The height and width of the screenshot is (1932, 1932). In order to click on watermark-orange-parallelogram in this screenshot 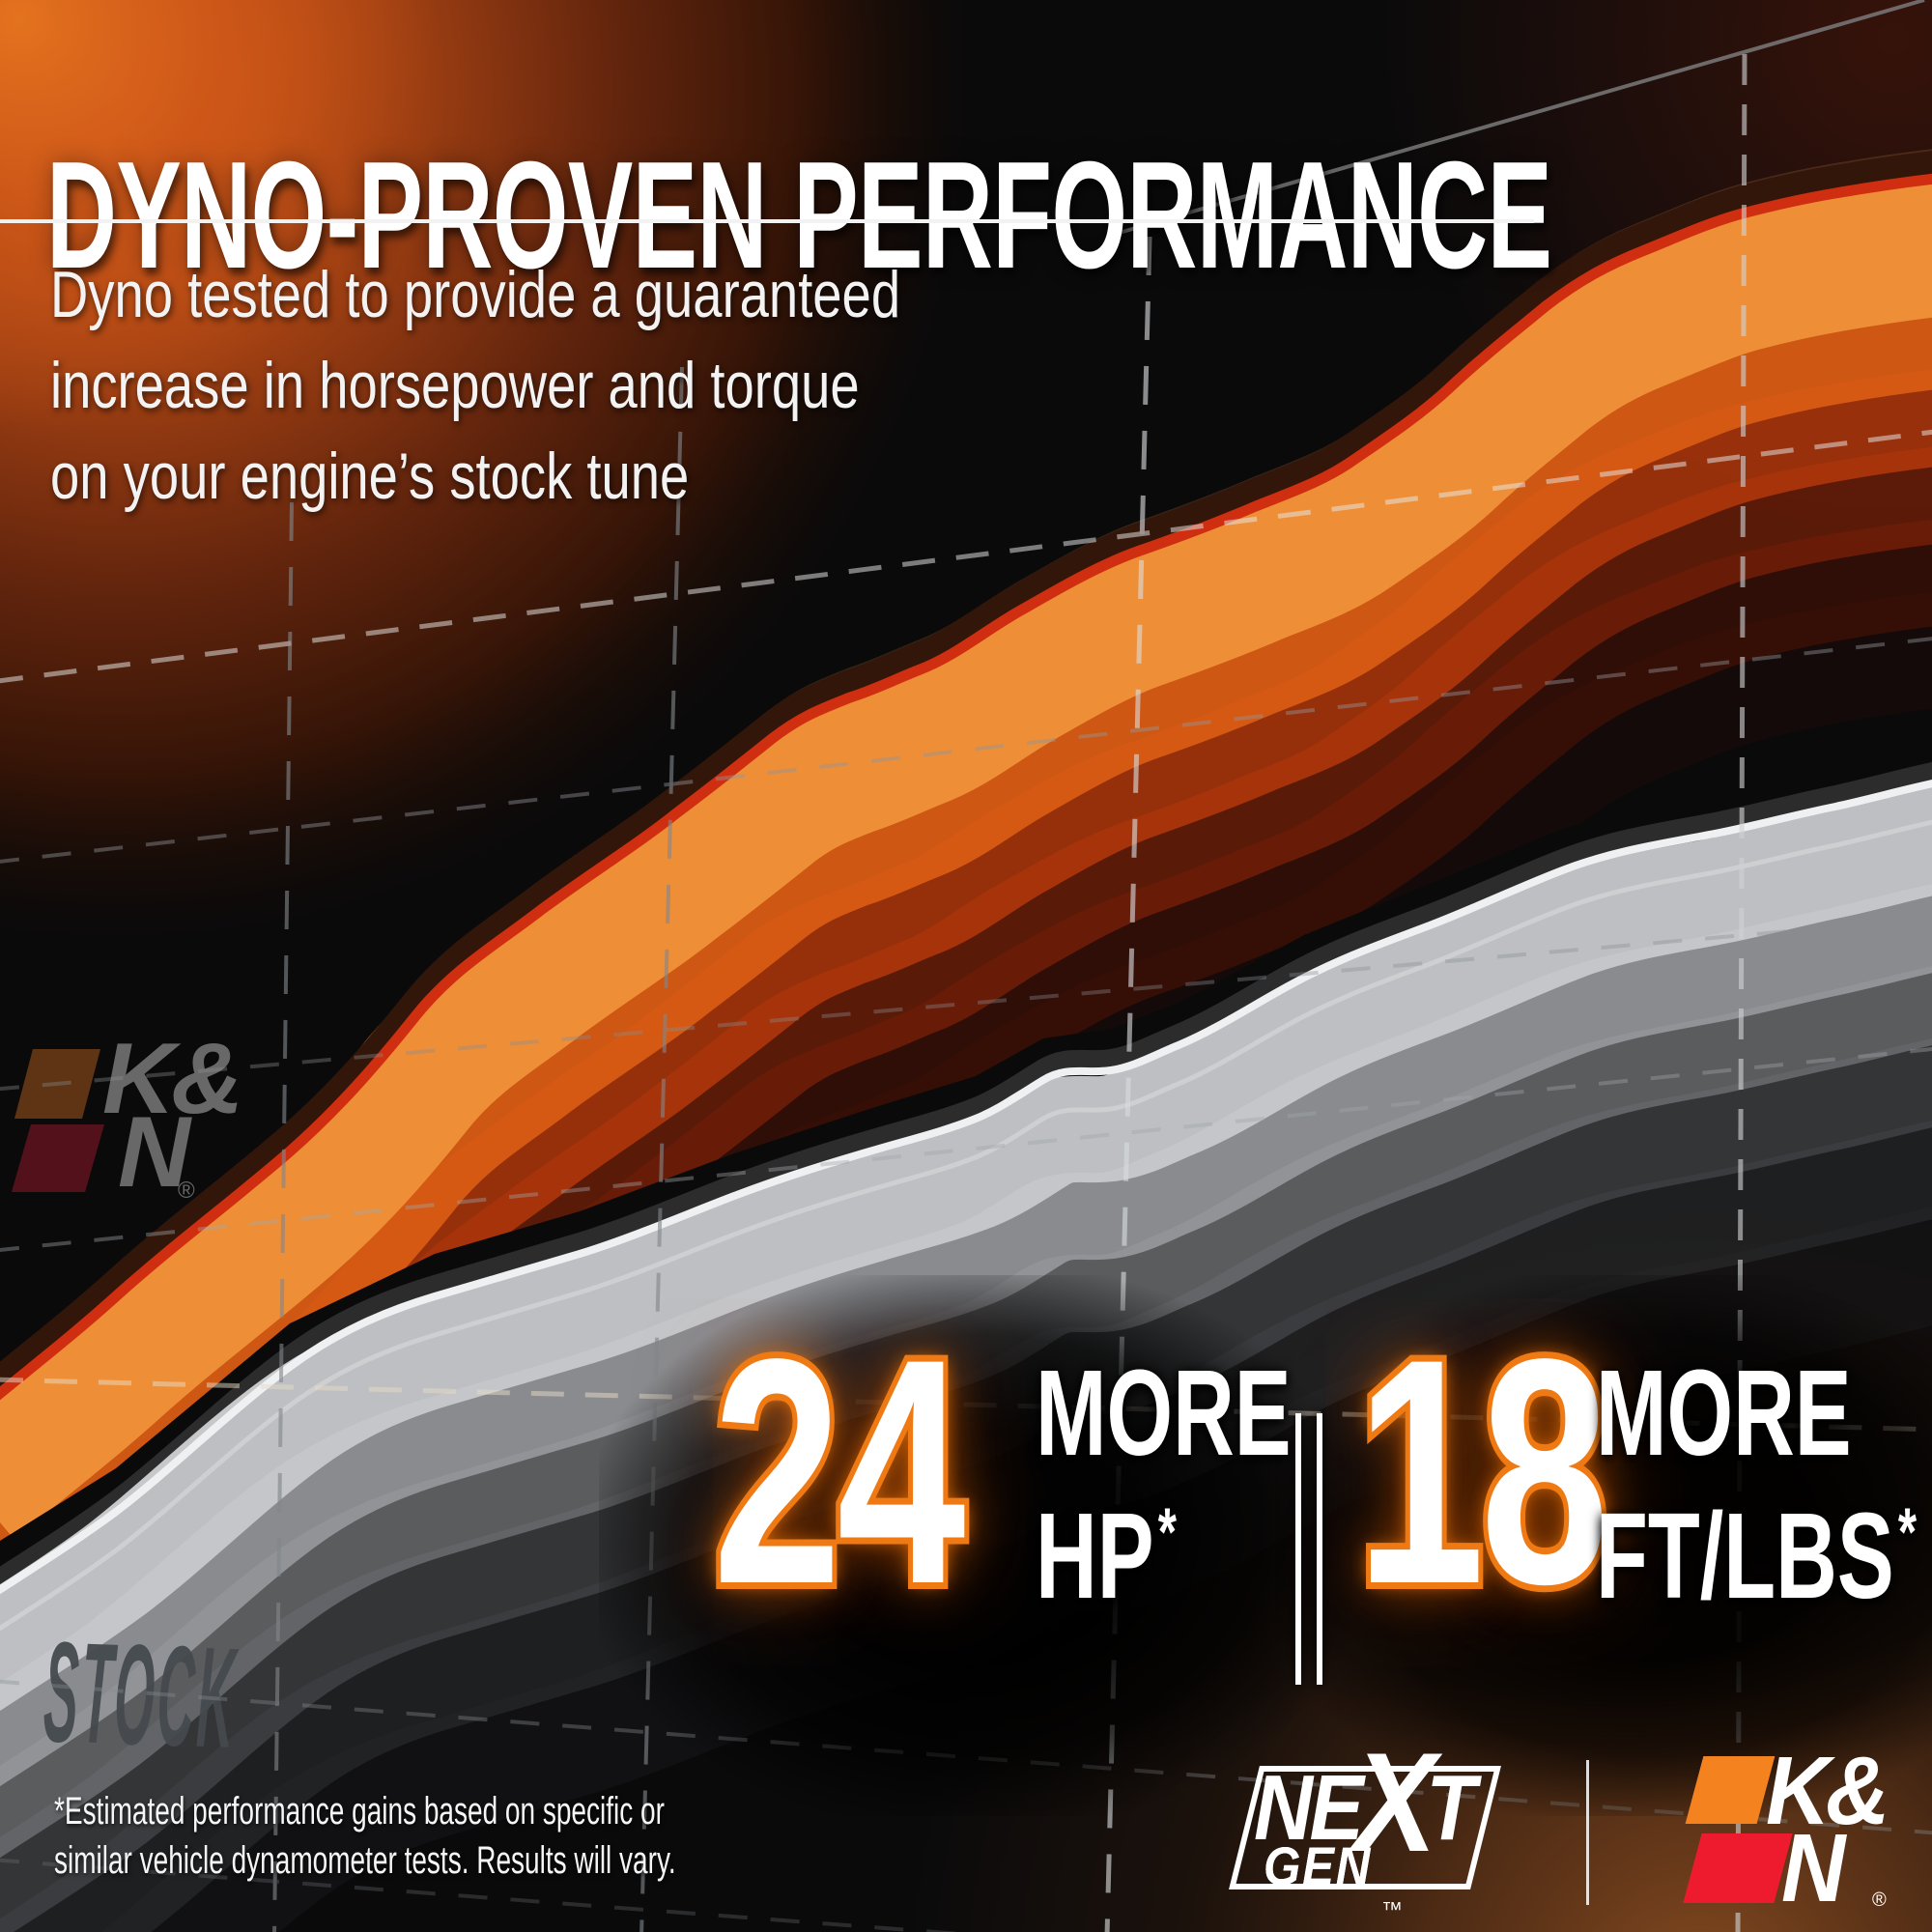, I will do `click(57, 1084)`.